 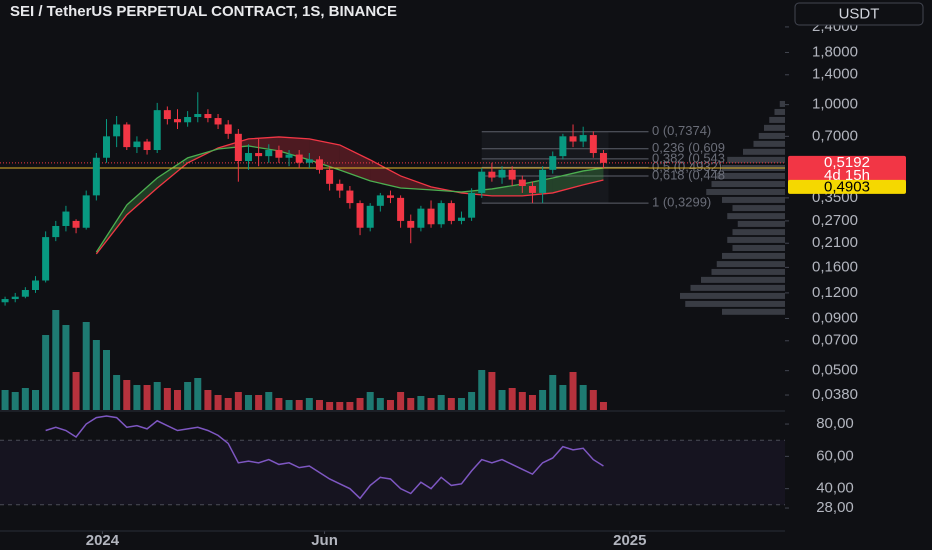 I want to click on y-tick-label: 1,0000, so click(x=835, y=104).